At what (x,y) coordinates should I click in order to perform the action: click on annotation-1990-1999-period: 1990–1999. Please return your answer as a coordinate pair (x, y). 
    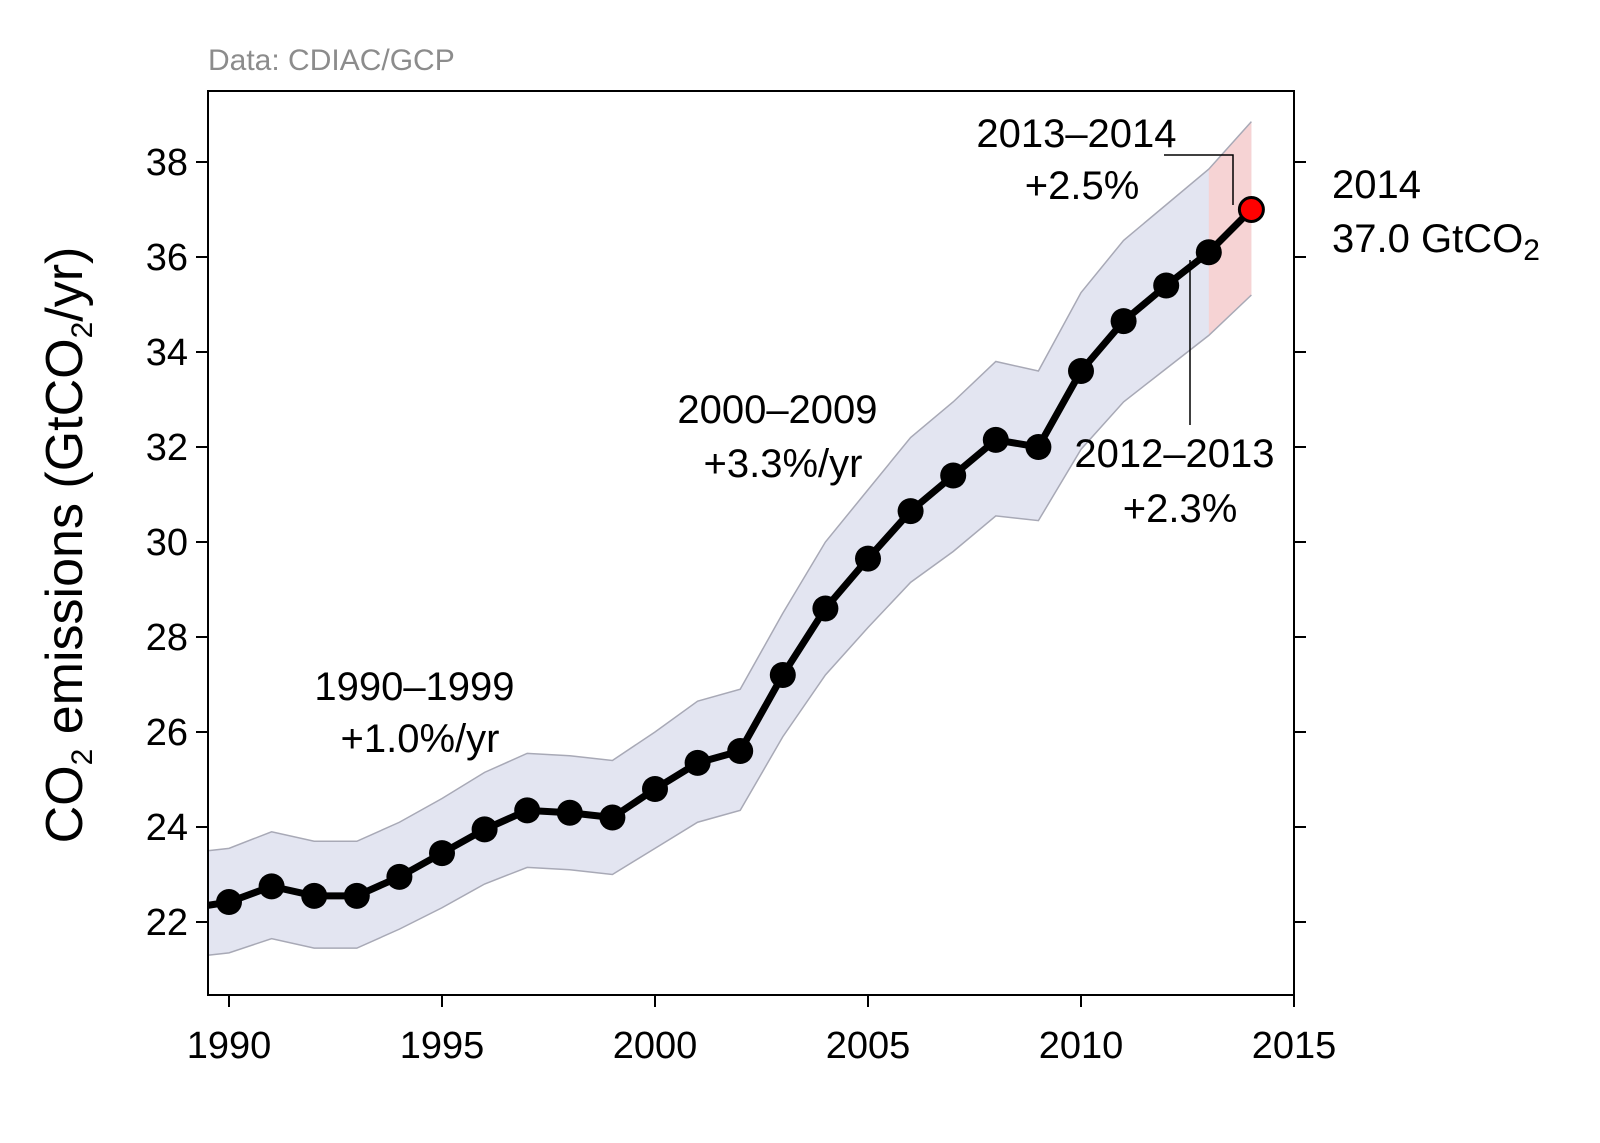
    Looking at the image, I should click on (414, 687).